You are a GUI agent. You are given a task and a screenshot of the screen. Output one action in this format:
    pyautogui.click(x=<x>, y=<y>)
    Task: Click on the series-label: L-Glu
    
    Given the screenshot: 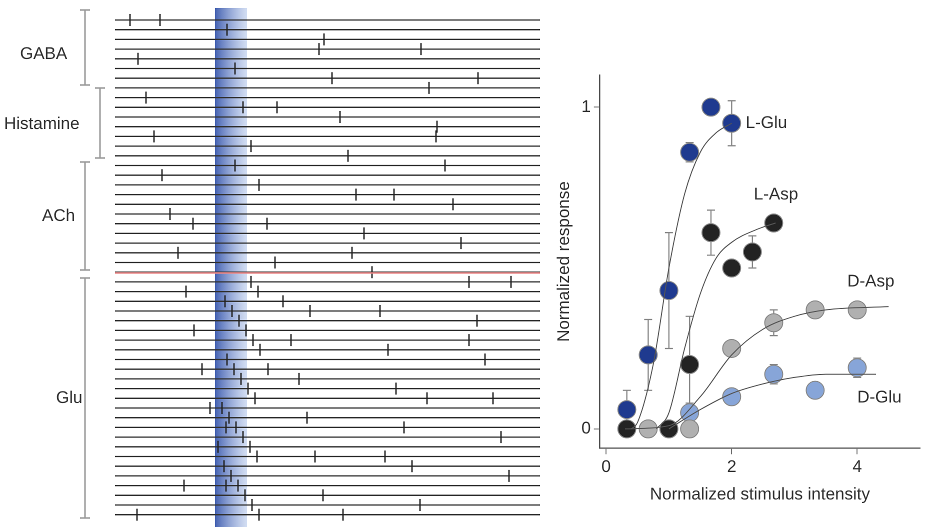 What is the action you would take?
    pyautogui.click(x=767, y=122)
    